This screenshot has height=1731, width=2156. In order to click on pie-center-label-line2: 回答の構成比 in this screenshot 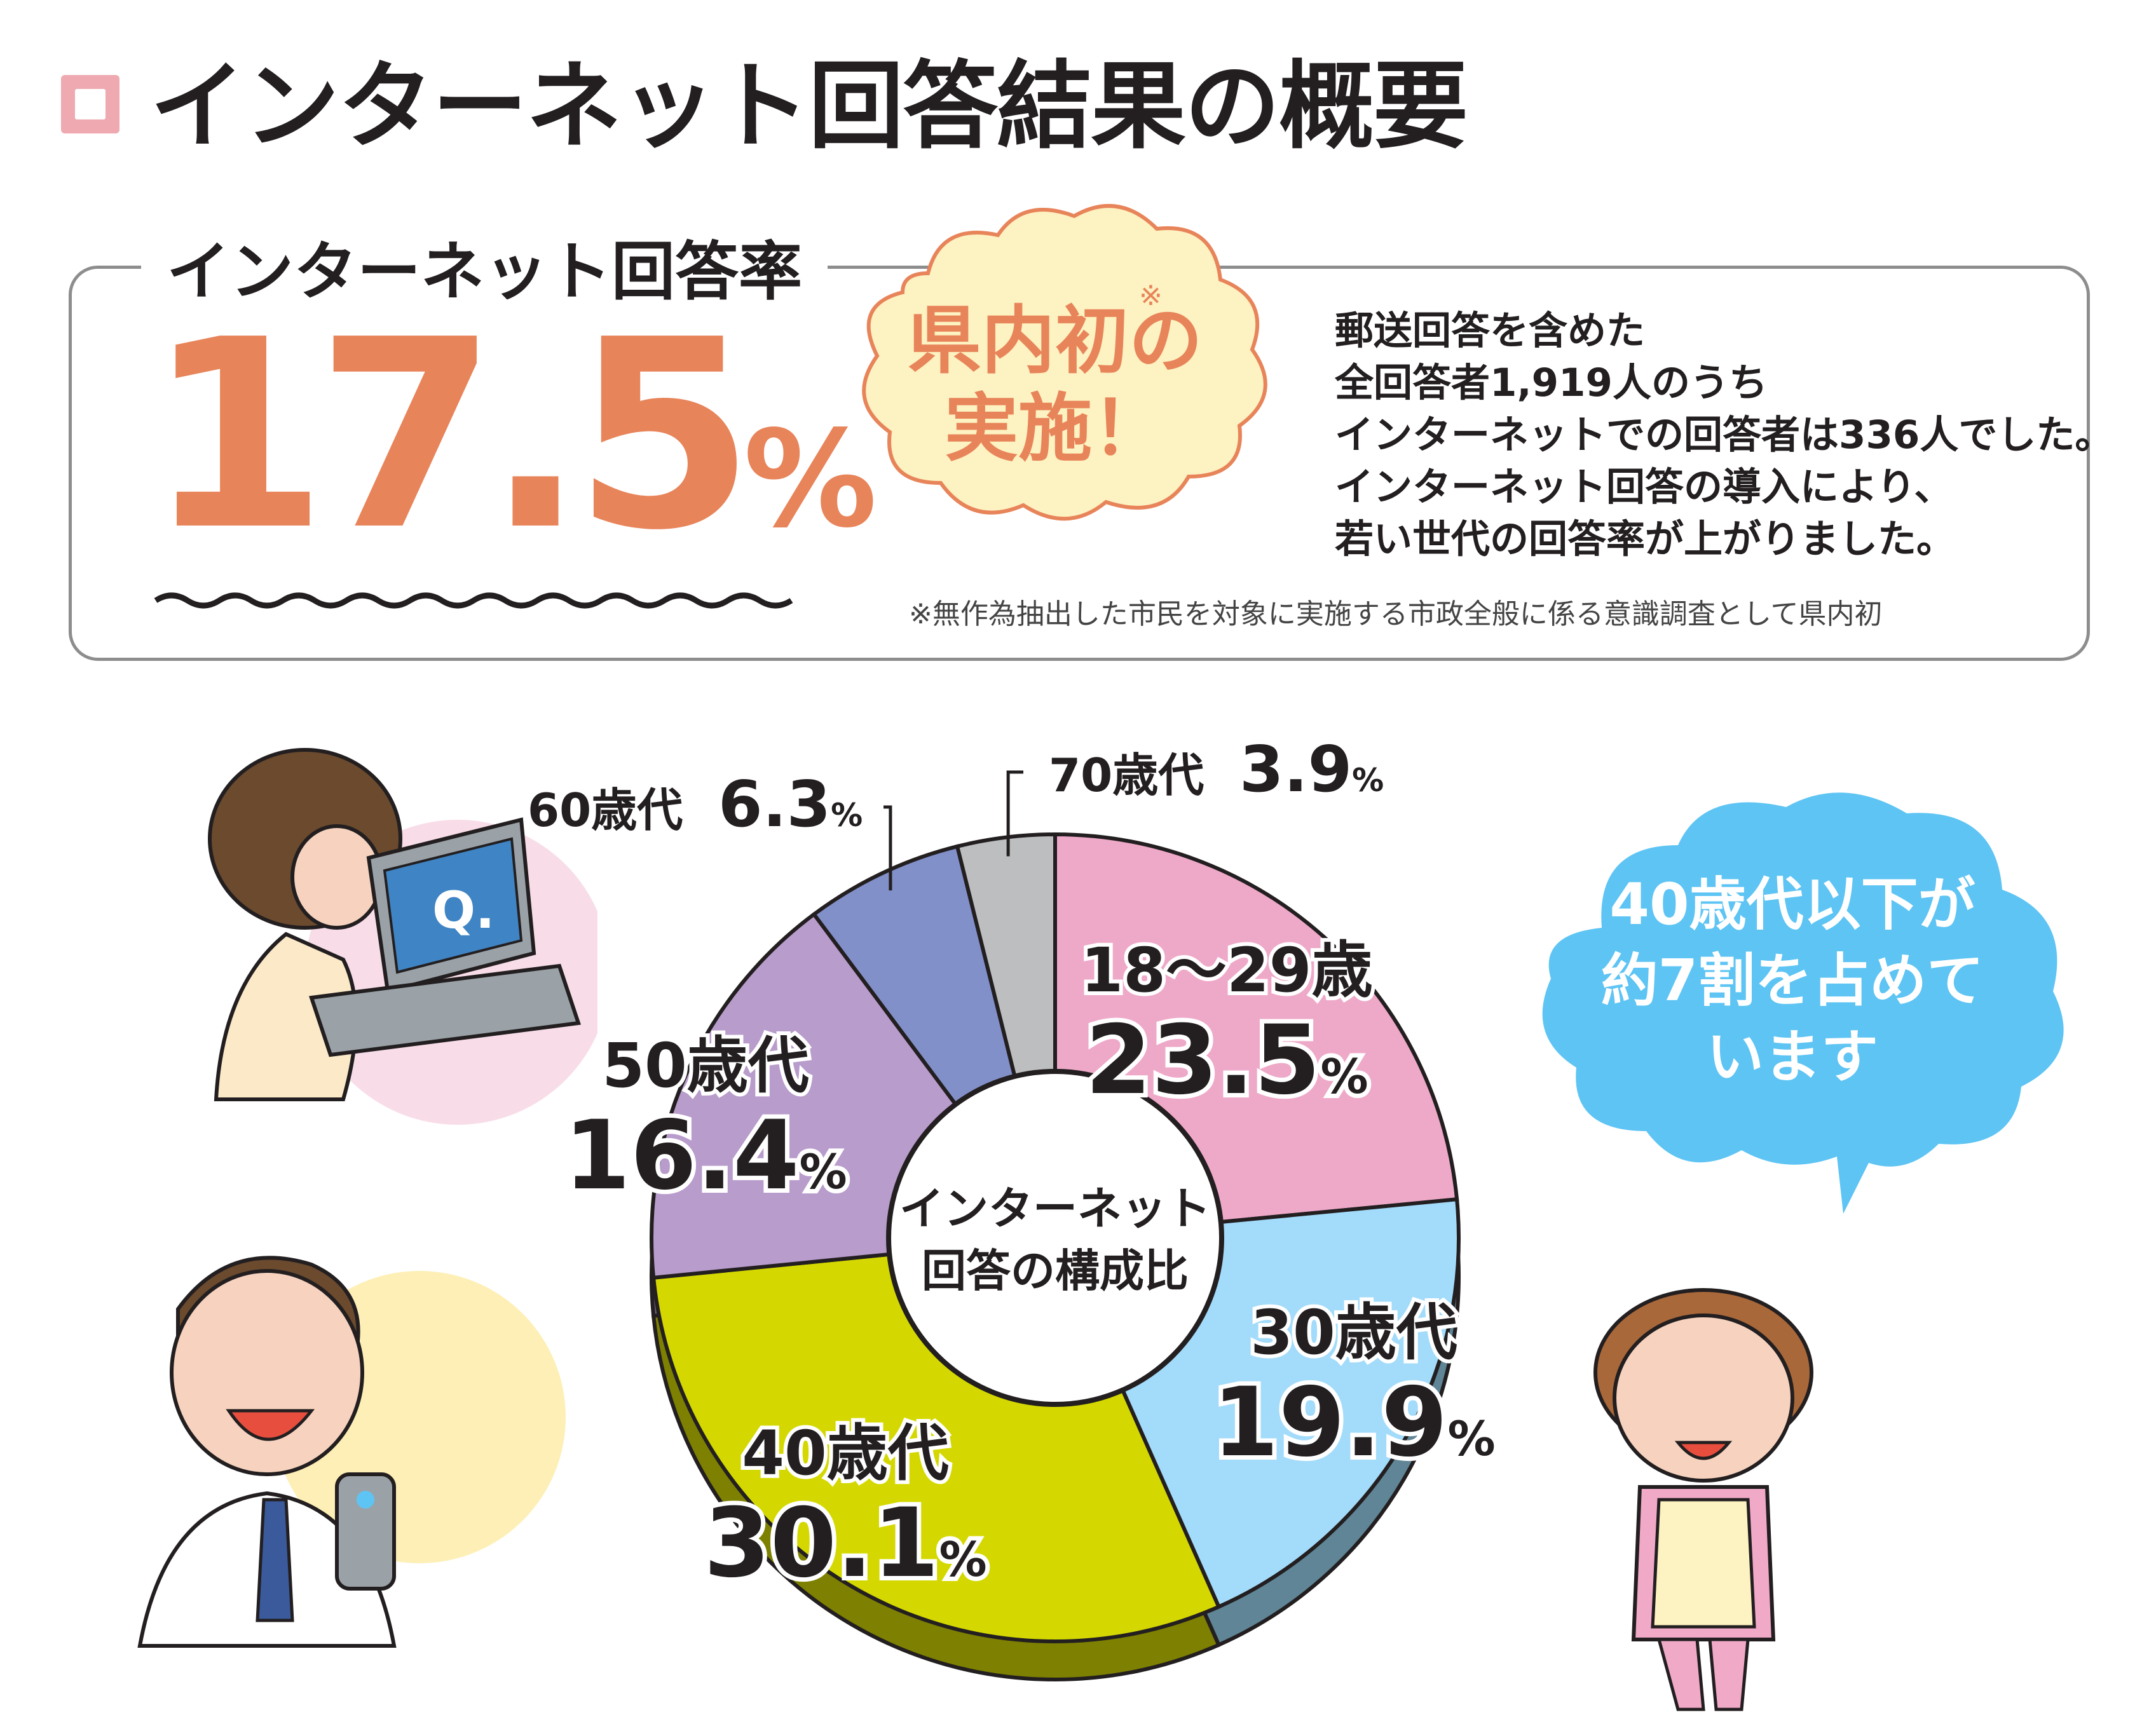, I will do `click(1055, 1271)`.